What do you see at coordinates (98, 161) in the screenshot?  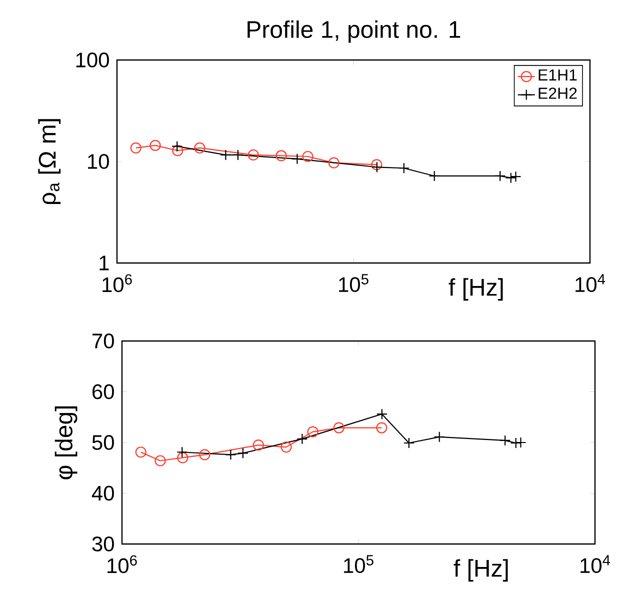 I see `y-tick-label: 10` at bounding box center [98, 161].